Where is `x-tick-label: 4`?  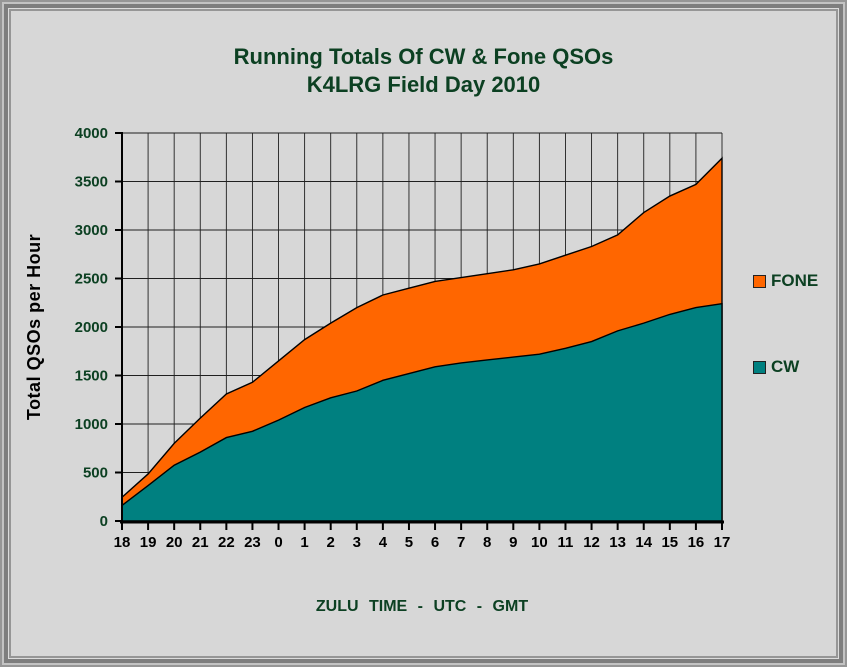 x-tick-label: 4 is located at coordinates (383, 542).